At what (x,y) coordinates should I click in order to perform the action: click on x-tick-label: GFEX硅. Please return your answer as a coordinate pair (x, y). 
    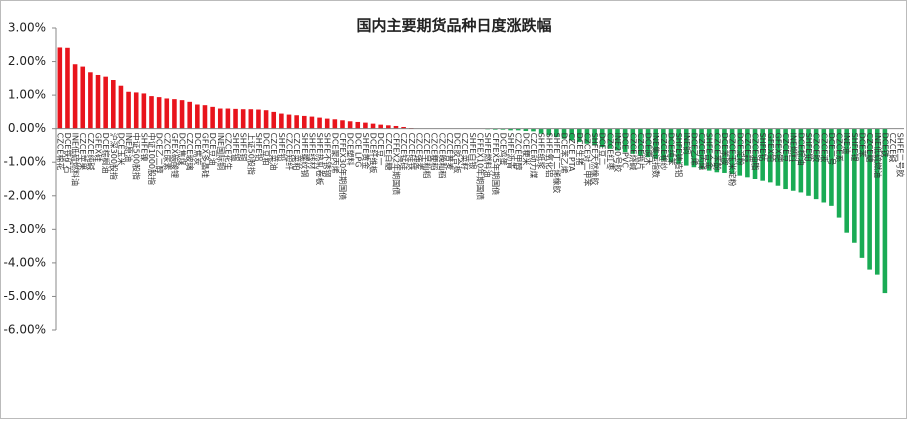
    Looking at the image, I should click on (99, 147).